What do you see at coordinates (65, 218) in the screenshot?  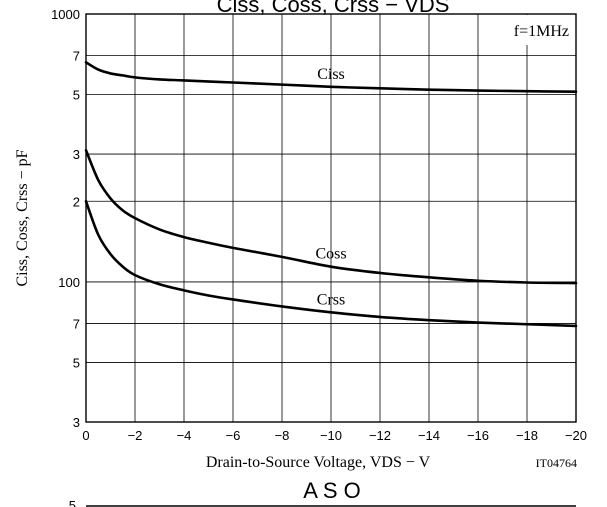 I see `y-tick-labels: 1000 7 5 3 2 100 7 5 3` at bounding box center [65, 218].